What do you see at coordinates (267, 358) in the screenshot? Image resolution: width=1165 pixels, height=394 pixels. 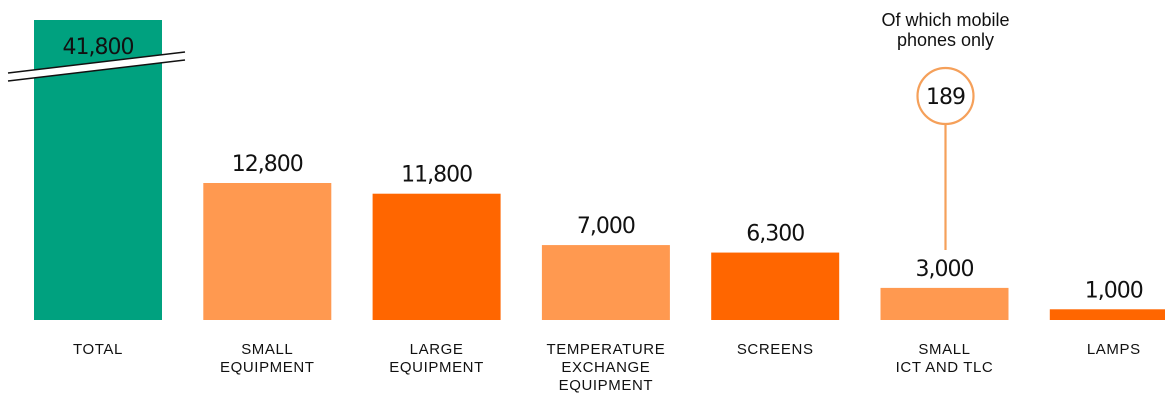 I see `category-label: SMALL EQUIPMENT` at bounding box center [267, 358].